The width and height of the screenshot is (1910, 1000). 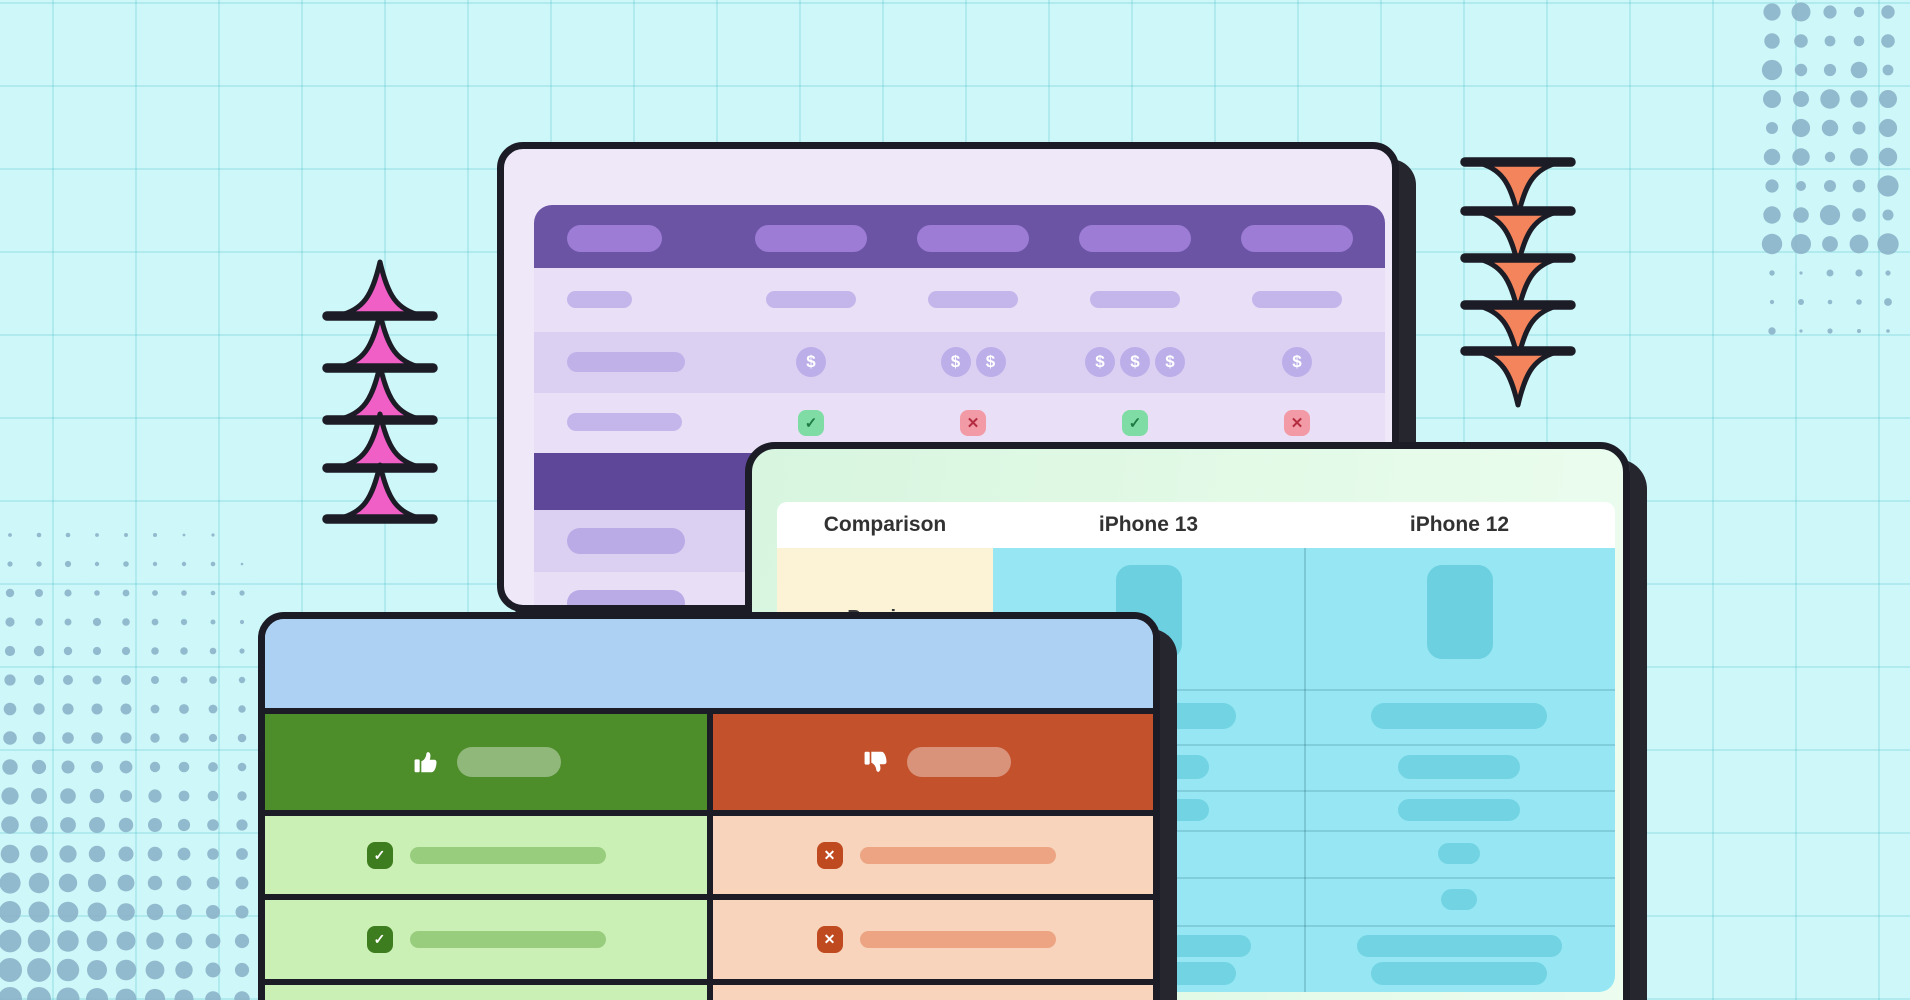 I want to click on pros-cell: ✓, so click(x=486, y=939).